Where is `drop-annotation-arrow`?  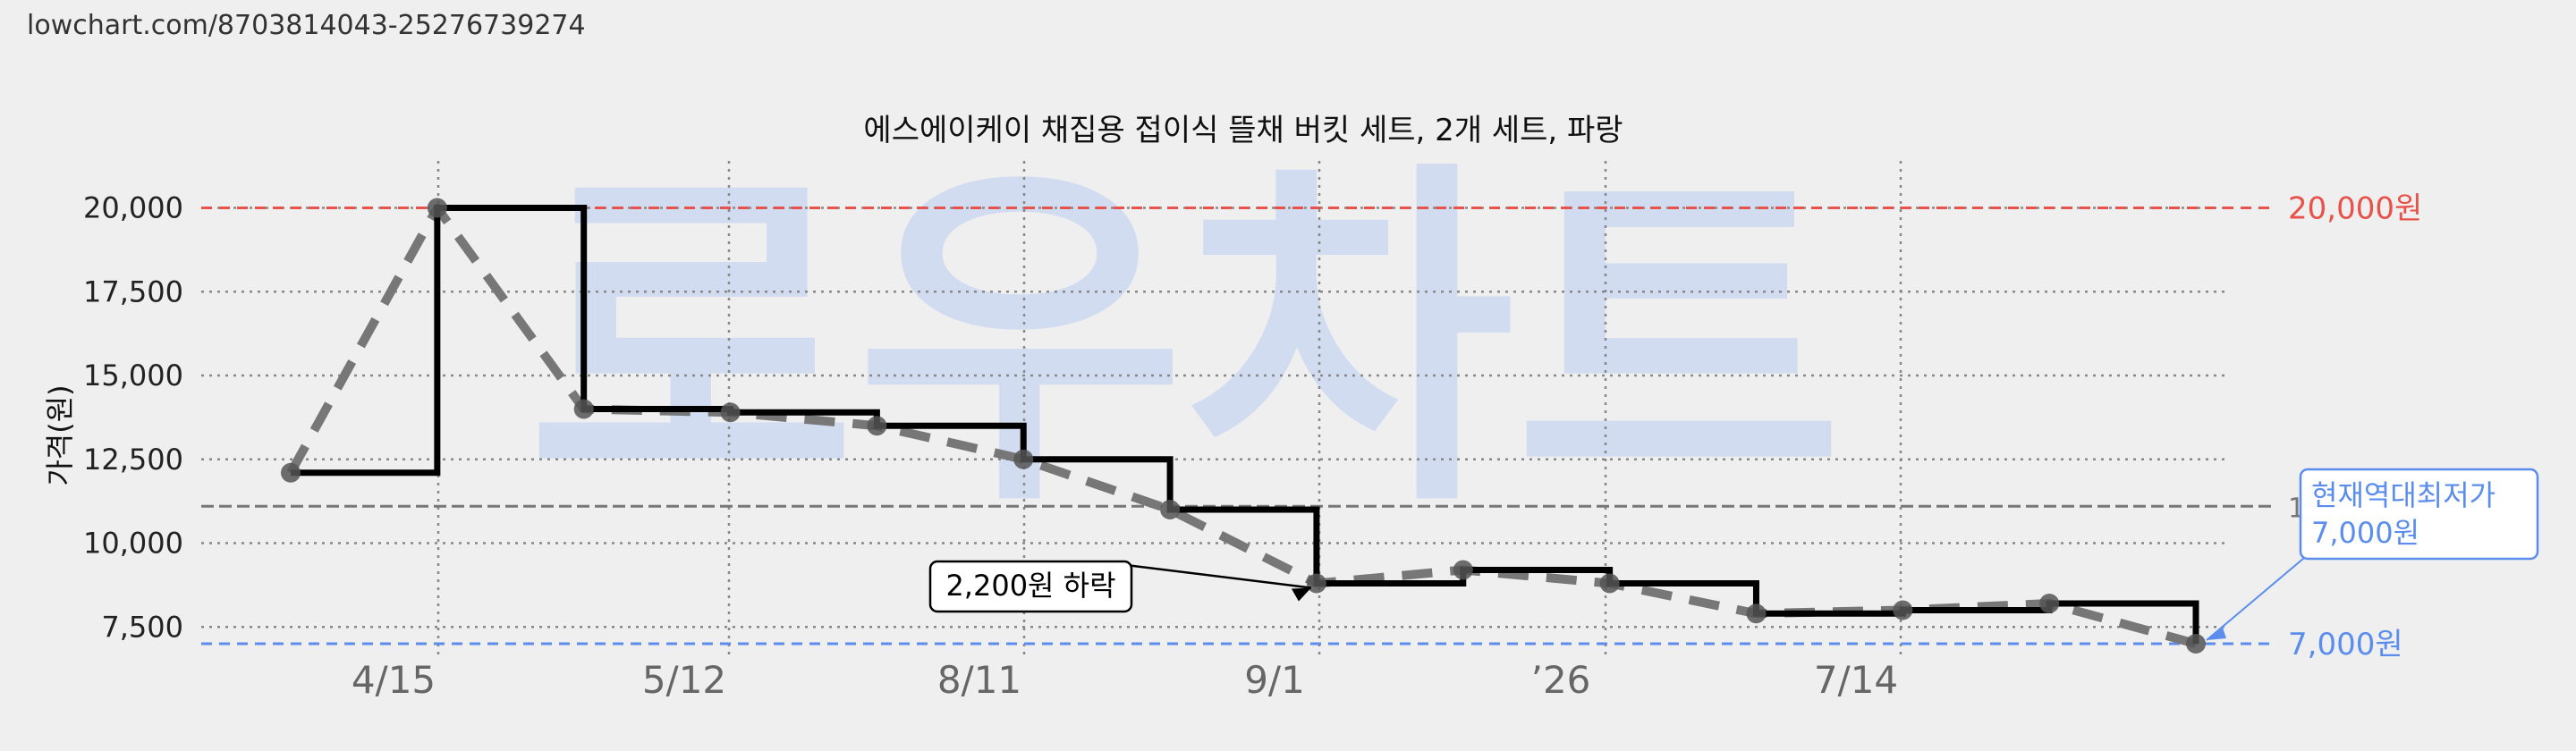
drop-annotation-arrow is located at coordinates (1218, 576).